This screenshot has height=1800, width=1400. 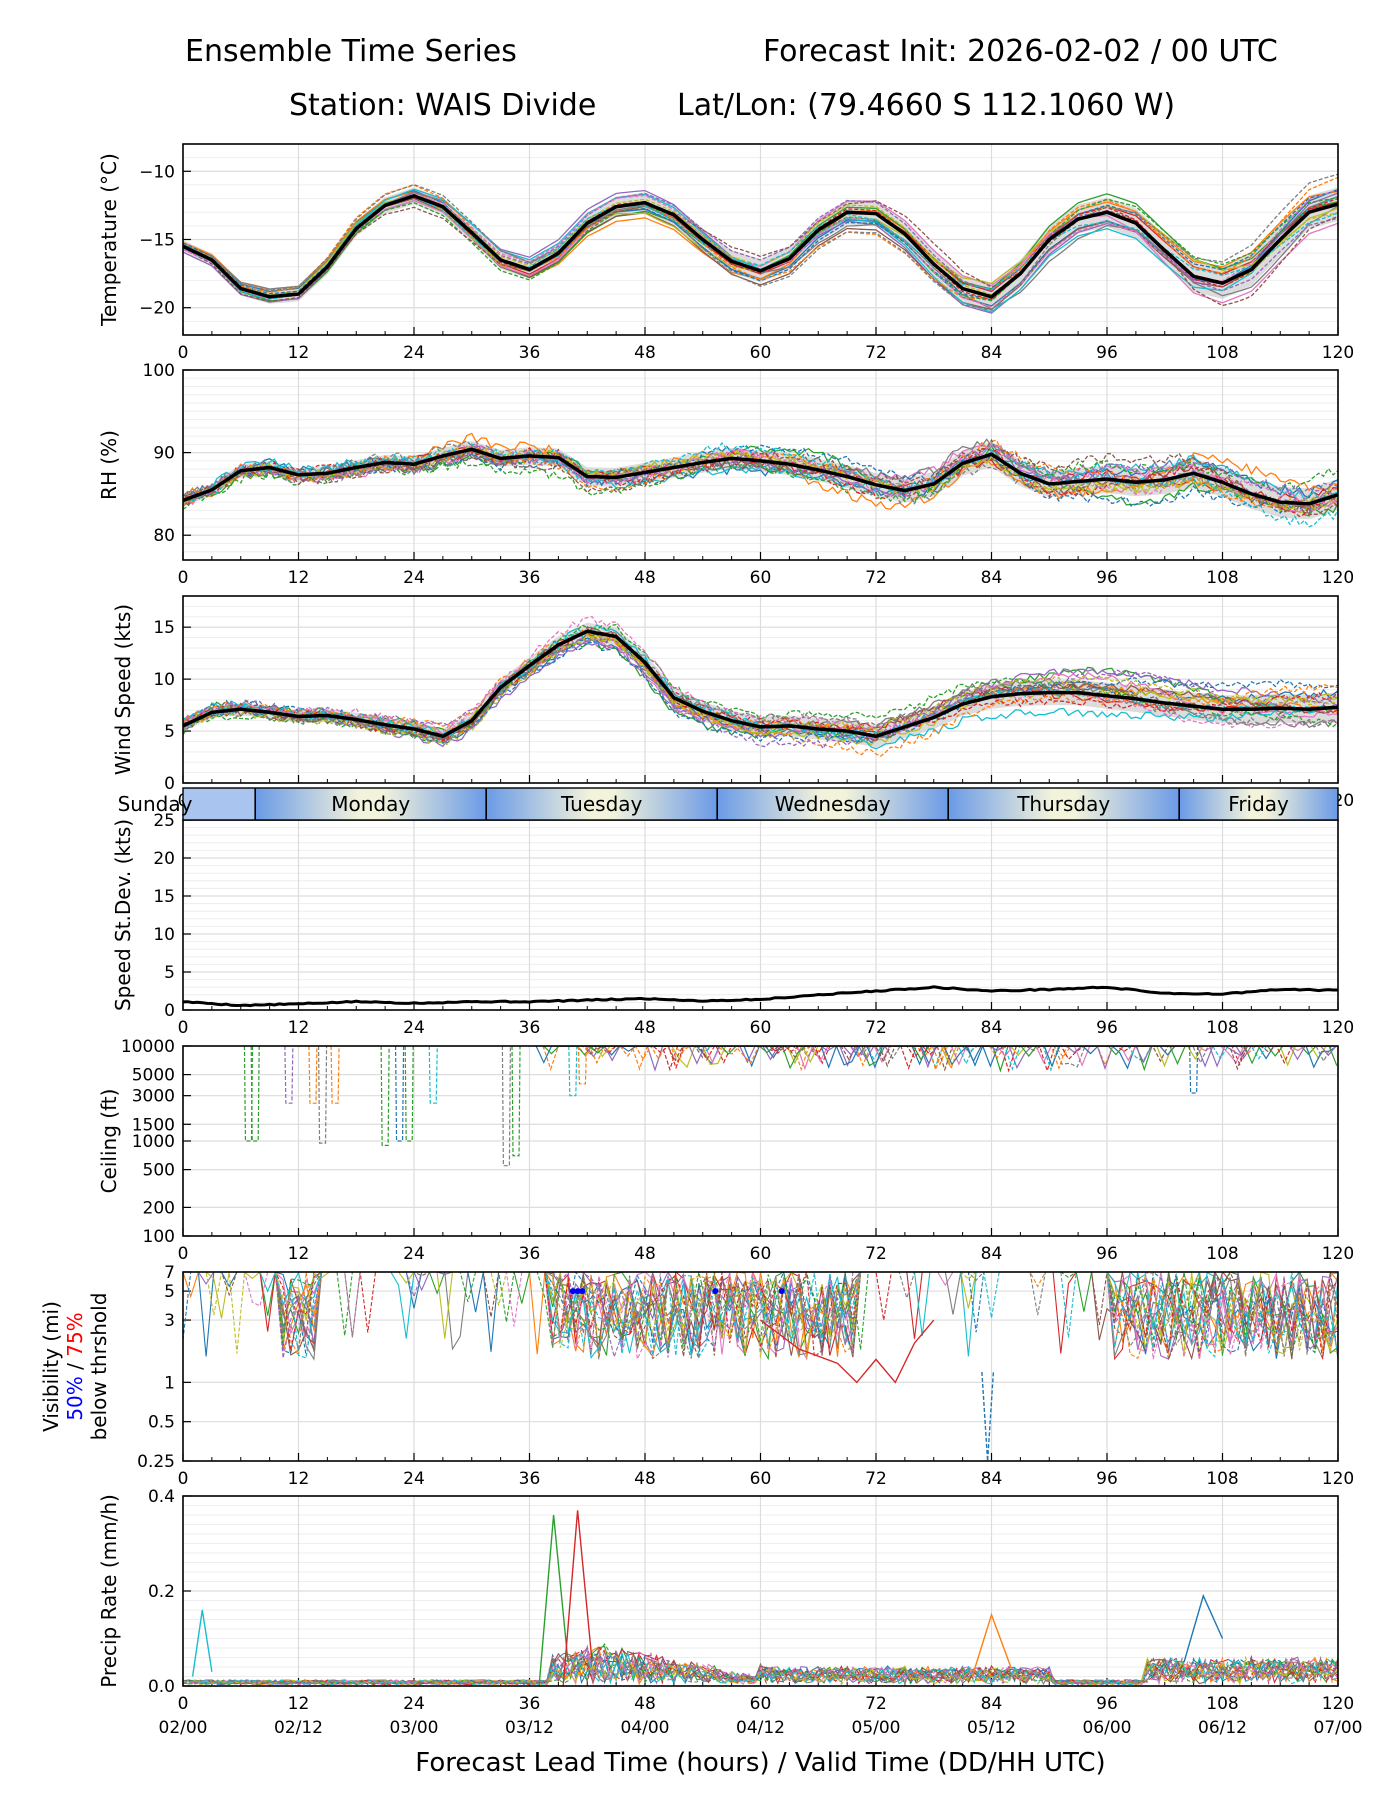 What do you see at coordinates (298, 1728) in the screenshot?
I see `valid-time-label: 02/12` at bounding box center [298, 1728].